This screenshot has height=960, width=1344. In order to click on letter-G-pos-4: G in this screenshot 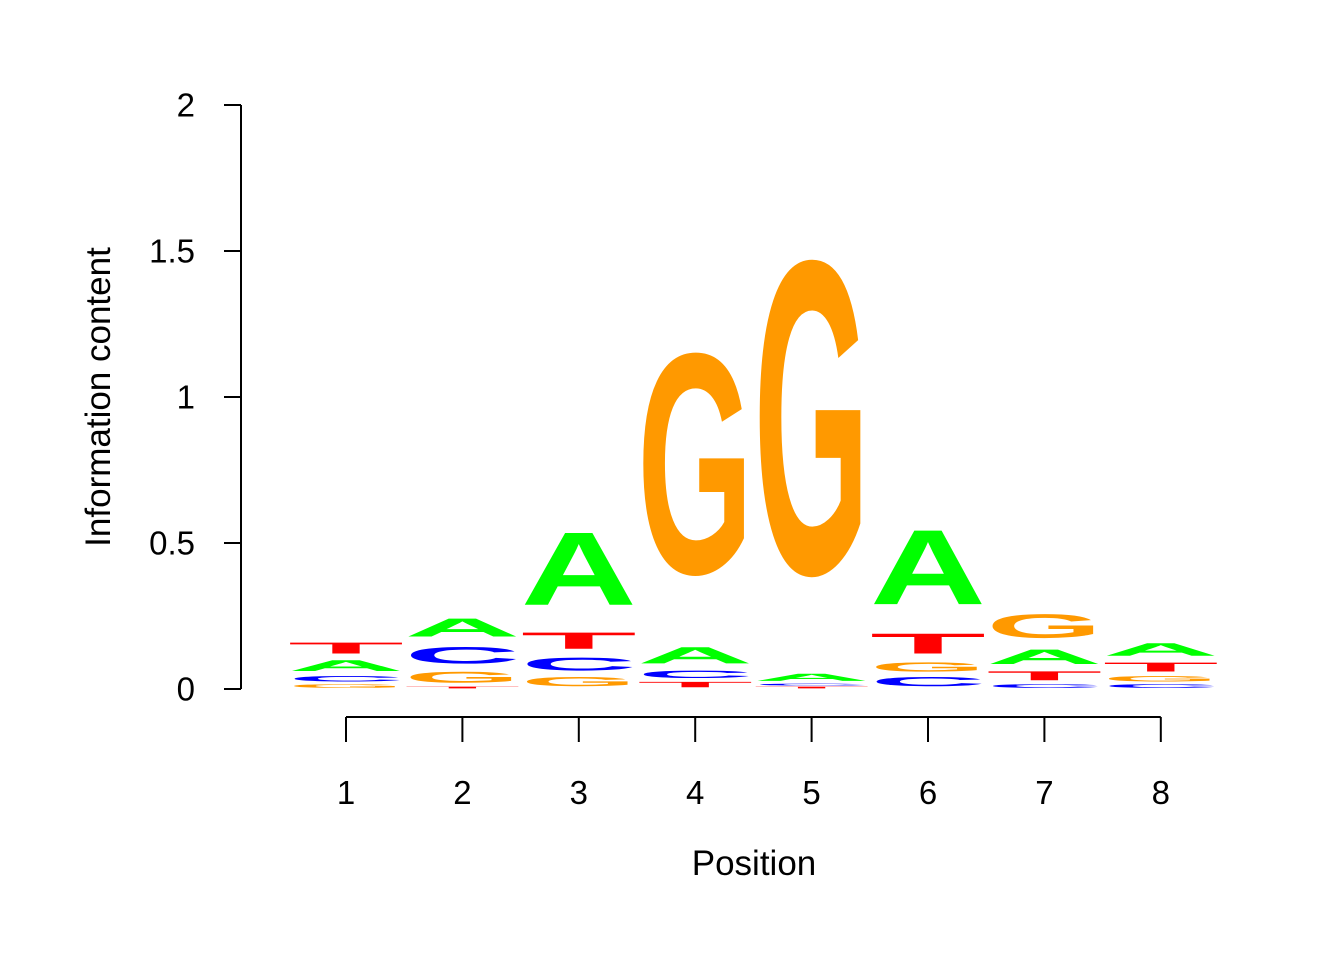, I will do `click(695, 465)`.